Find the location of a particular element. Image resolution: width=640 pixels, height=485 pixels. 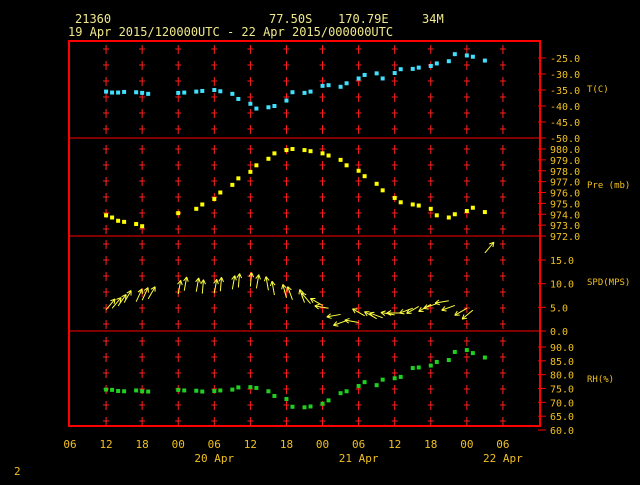

latitude: 77.50S is located at coordinates (290, 19).